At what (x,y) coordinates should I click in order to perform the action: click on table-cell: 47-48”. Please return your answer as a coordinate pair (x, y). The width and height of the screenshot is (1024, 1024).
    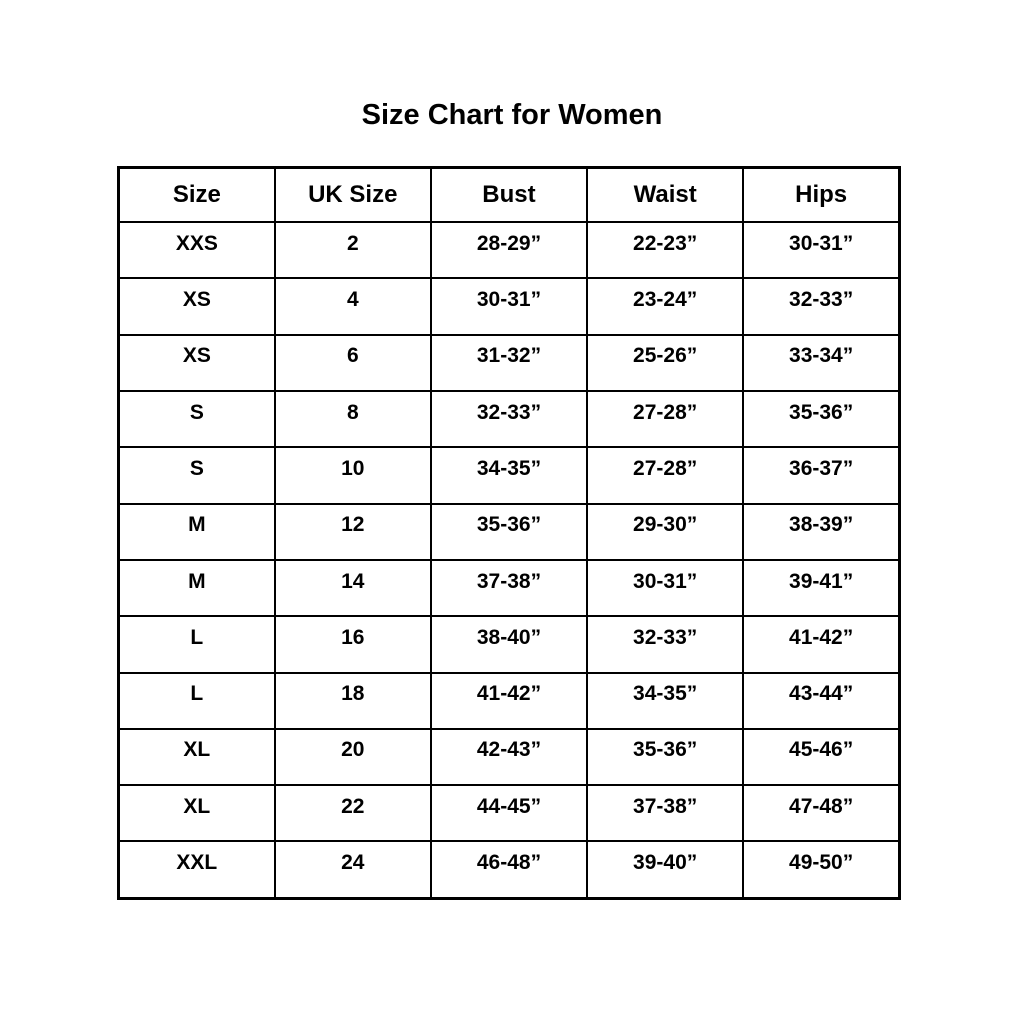
    Looking at the image, I should click on (821, 813).